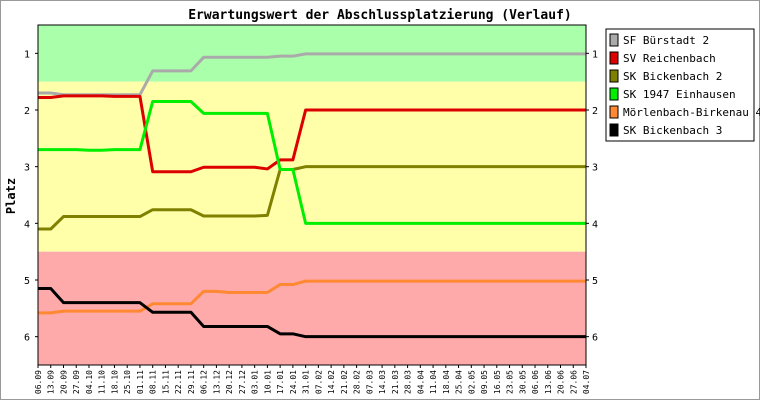  Describe the element at coordinates (672, 130) in the screenshot. I see `legend-label-5: SK Bickenbach 3` at that location.